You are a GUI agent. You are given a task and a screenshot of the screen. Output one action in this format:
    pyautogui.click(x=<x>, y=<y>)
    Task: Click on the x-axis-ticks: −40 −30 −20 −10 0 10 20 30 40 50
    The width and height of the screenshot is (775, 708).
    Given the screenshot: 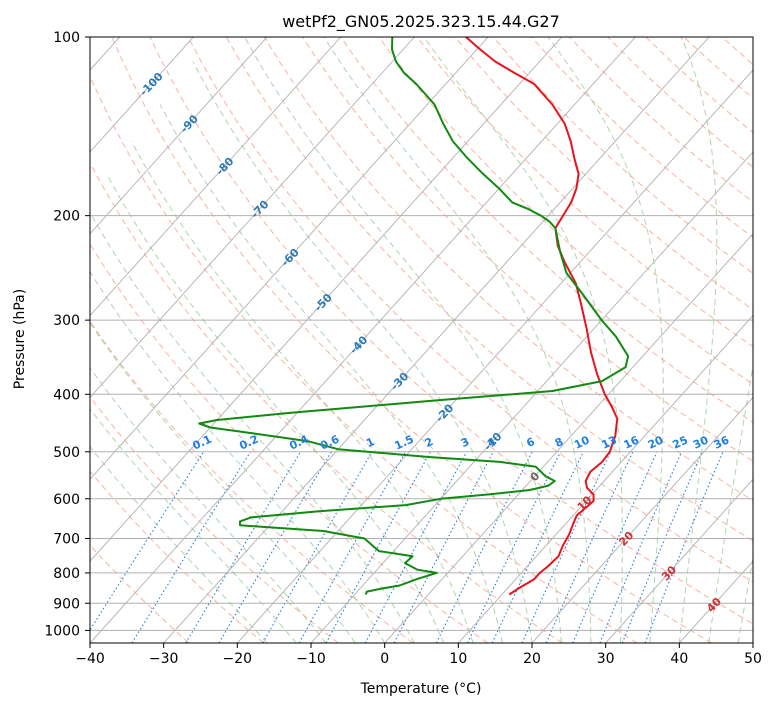 What is the action you would take?
    pyautogui.click(x=418, y=655)
    